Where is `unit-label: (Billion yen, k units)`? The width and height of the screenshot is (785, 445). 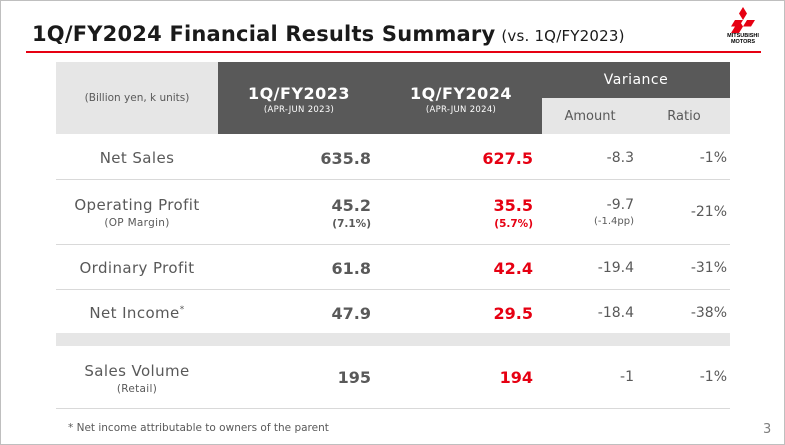
unit-label: (Billion yen, k units) is located at coordinates (137, 98).